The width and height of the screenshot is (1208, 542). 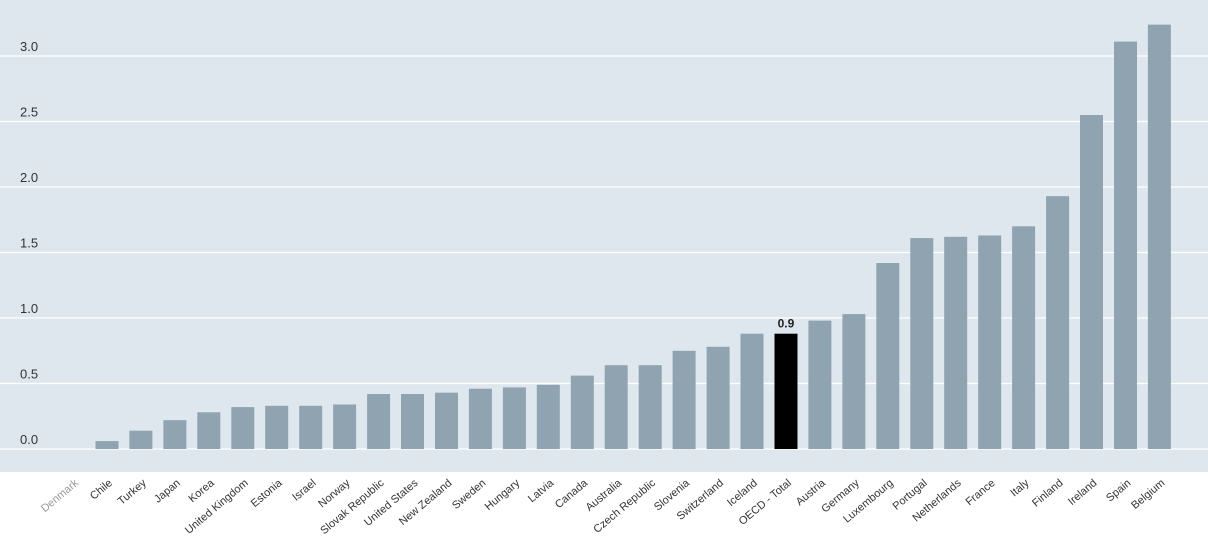 I want to click on category-label: Ireland, so click(x=1082, y=492).